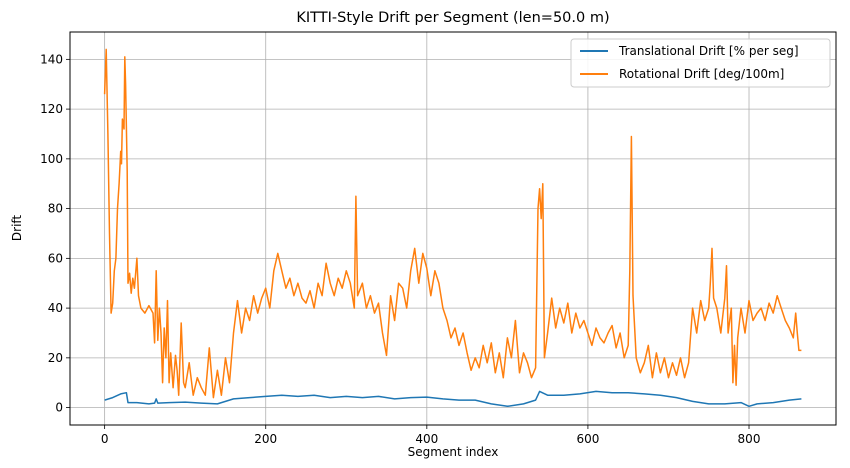 Image resolution: width=850 pixels, height=468 pixels. What do you see at coordinates (453, 399) in the screenshot?
I see `translational-drift-line` at bounding box center [453, 399].